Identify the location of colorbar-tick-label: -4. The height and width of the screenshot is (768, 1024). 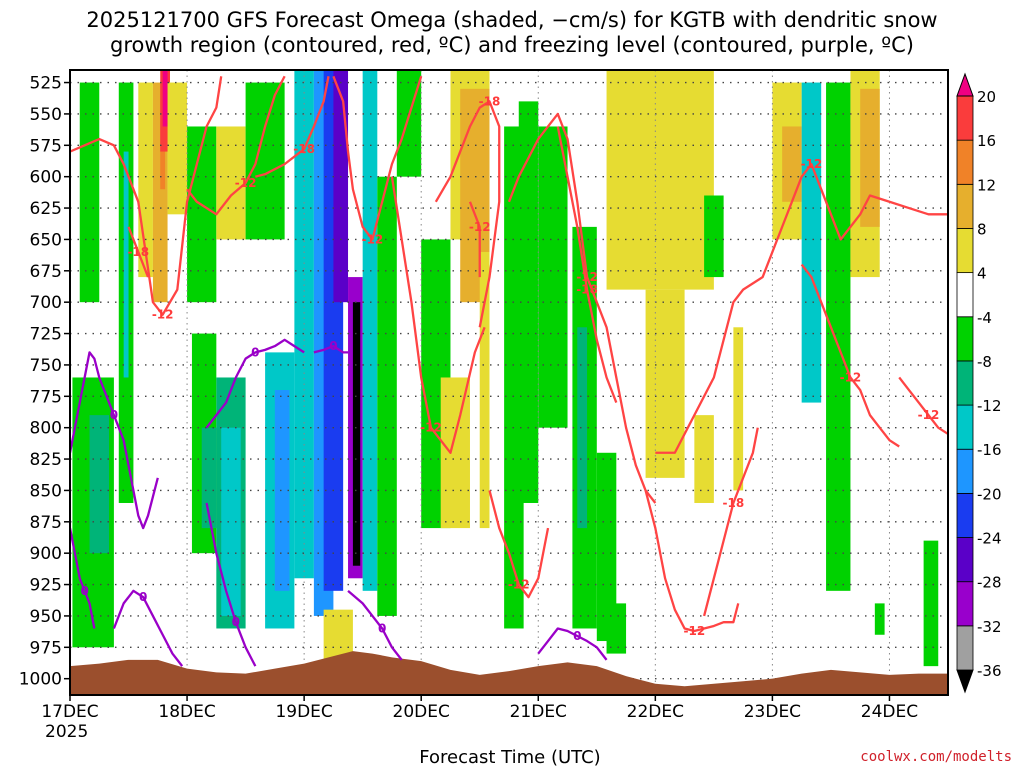
(984, 318).